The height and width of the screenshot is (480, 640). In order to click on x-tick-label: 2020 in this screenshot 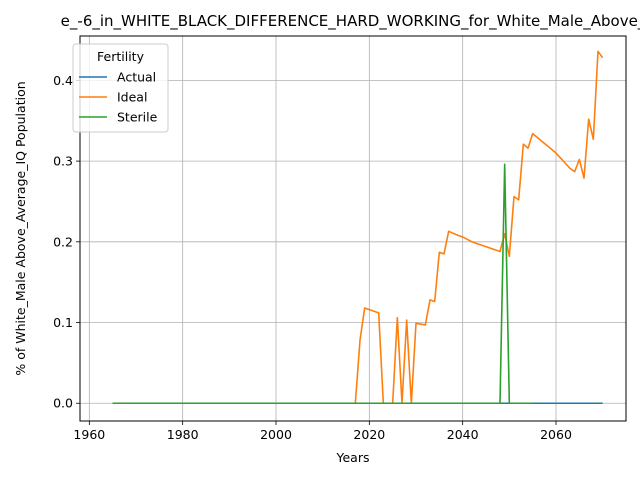, I will do `click(369, 434)`.